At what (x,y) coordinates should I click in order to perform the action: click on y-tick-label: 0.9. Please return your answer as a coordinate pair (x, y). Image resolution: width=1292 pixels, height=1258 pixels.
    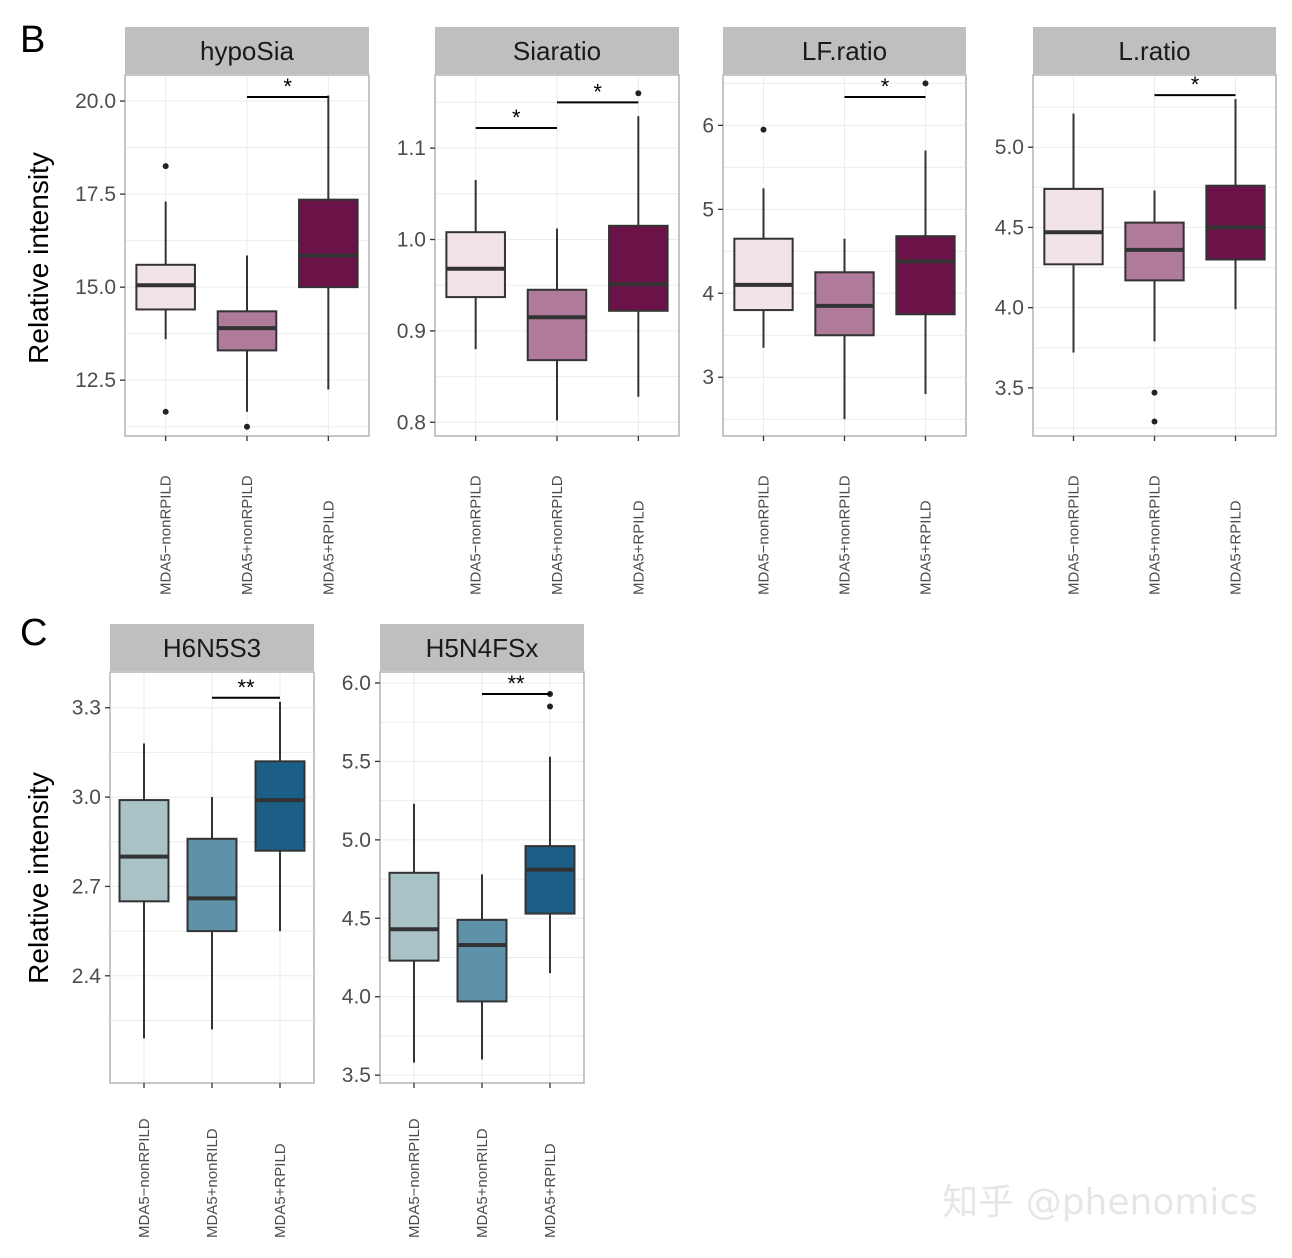
    Looking at the image, I should click on (411, 331).